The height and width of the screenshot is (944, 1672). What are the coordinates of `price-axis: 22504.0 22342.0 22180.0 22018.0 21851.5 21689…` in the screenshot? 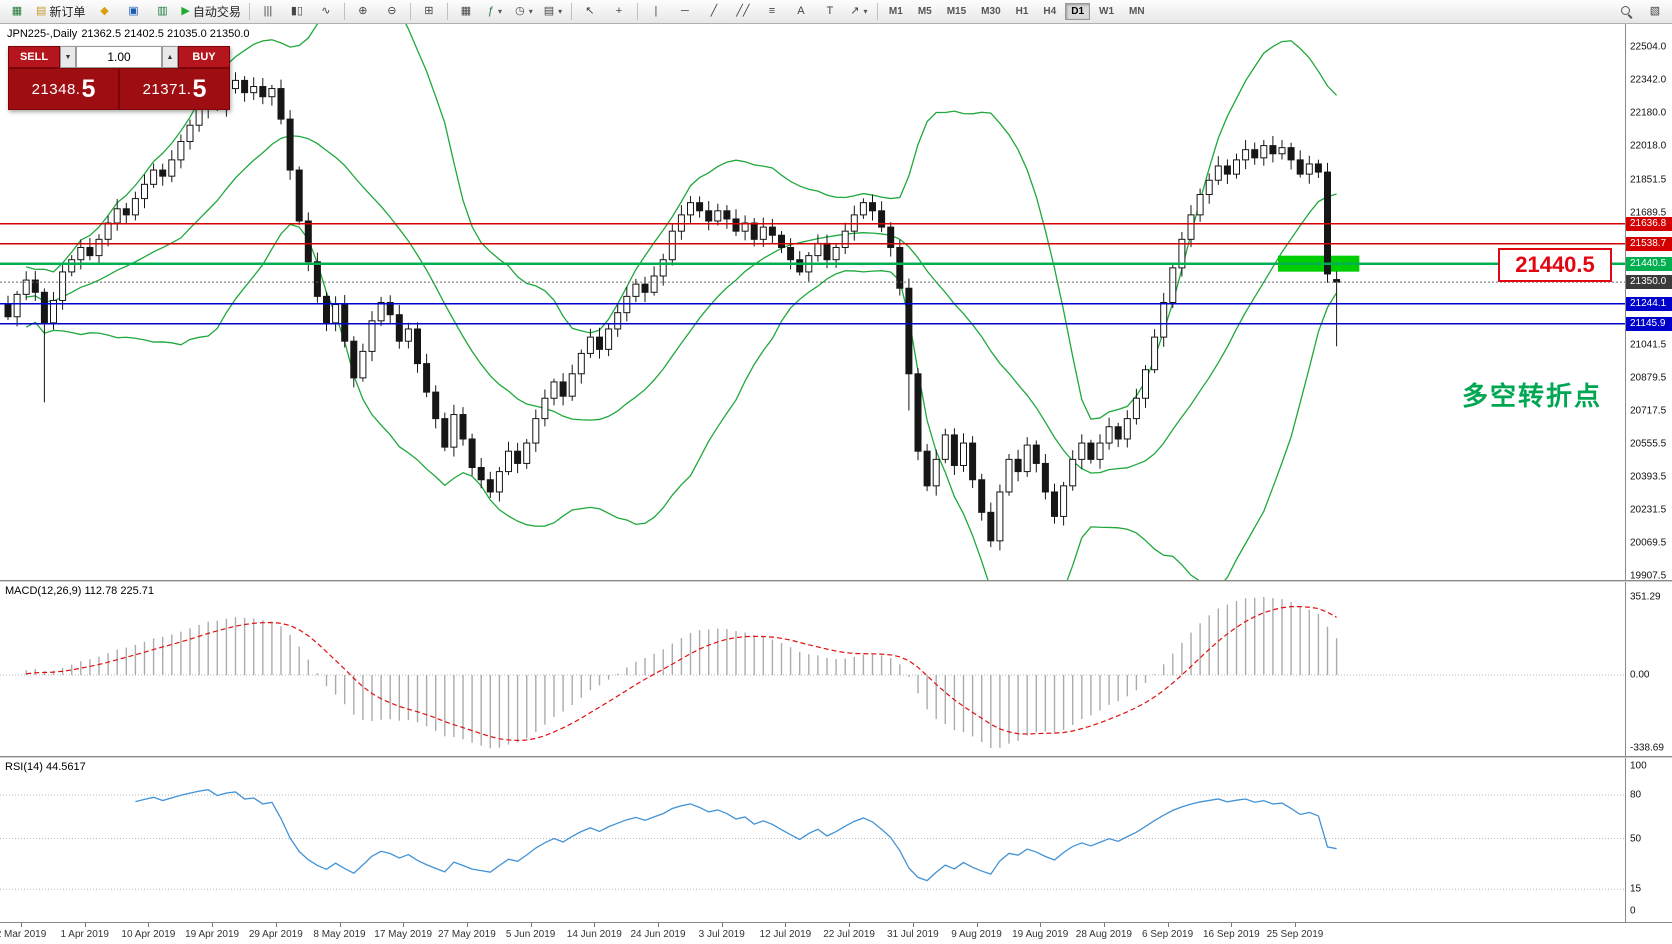 It's located at (1648, 302).